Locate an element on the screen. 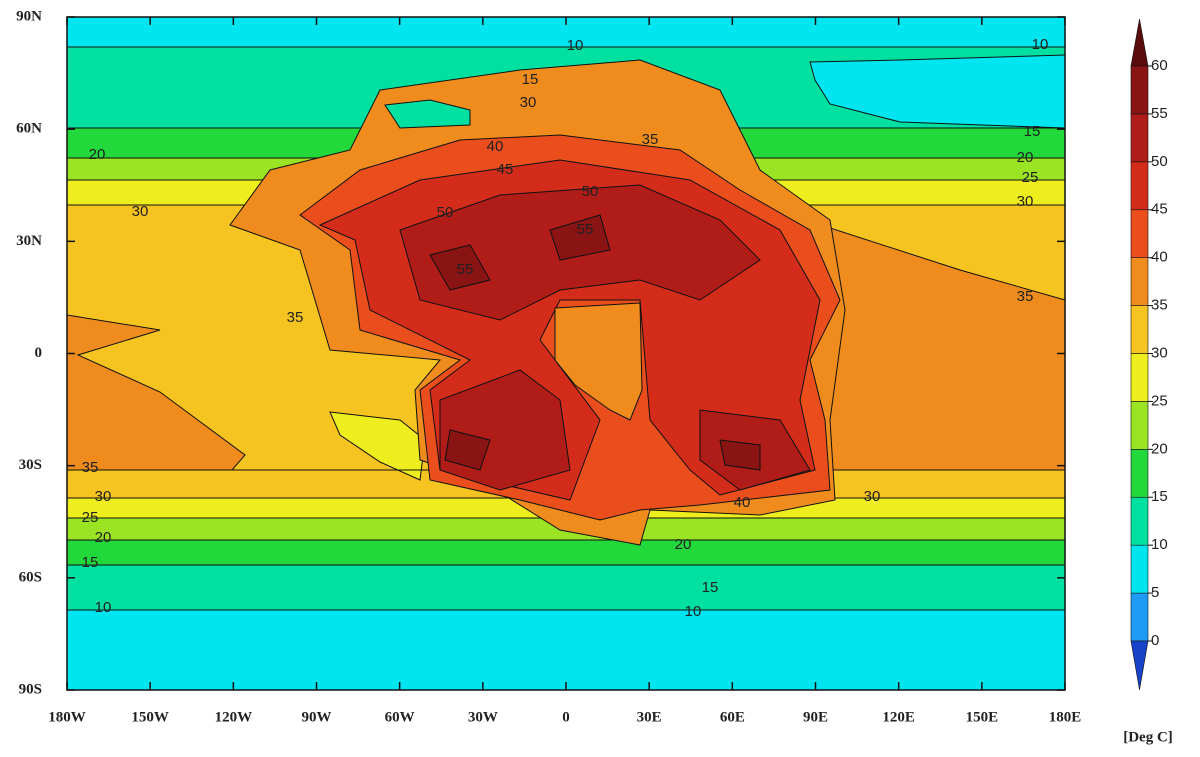 This screenshot has height=757, width=1200. lat-label: 90N is located at coordinates (29, 16).